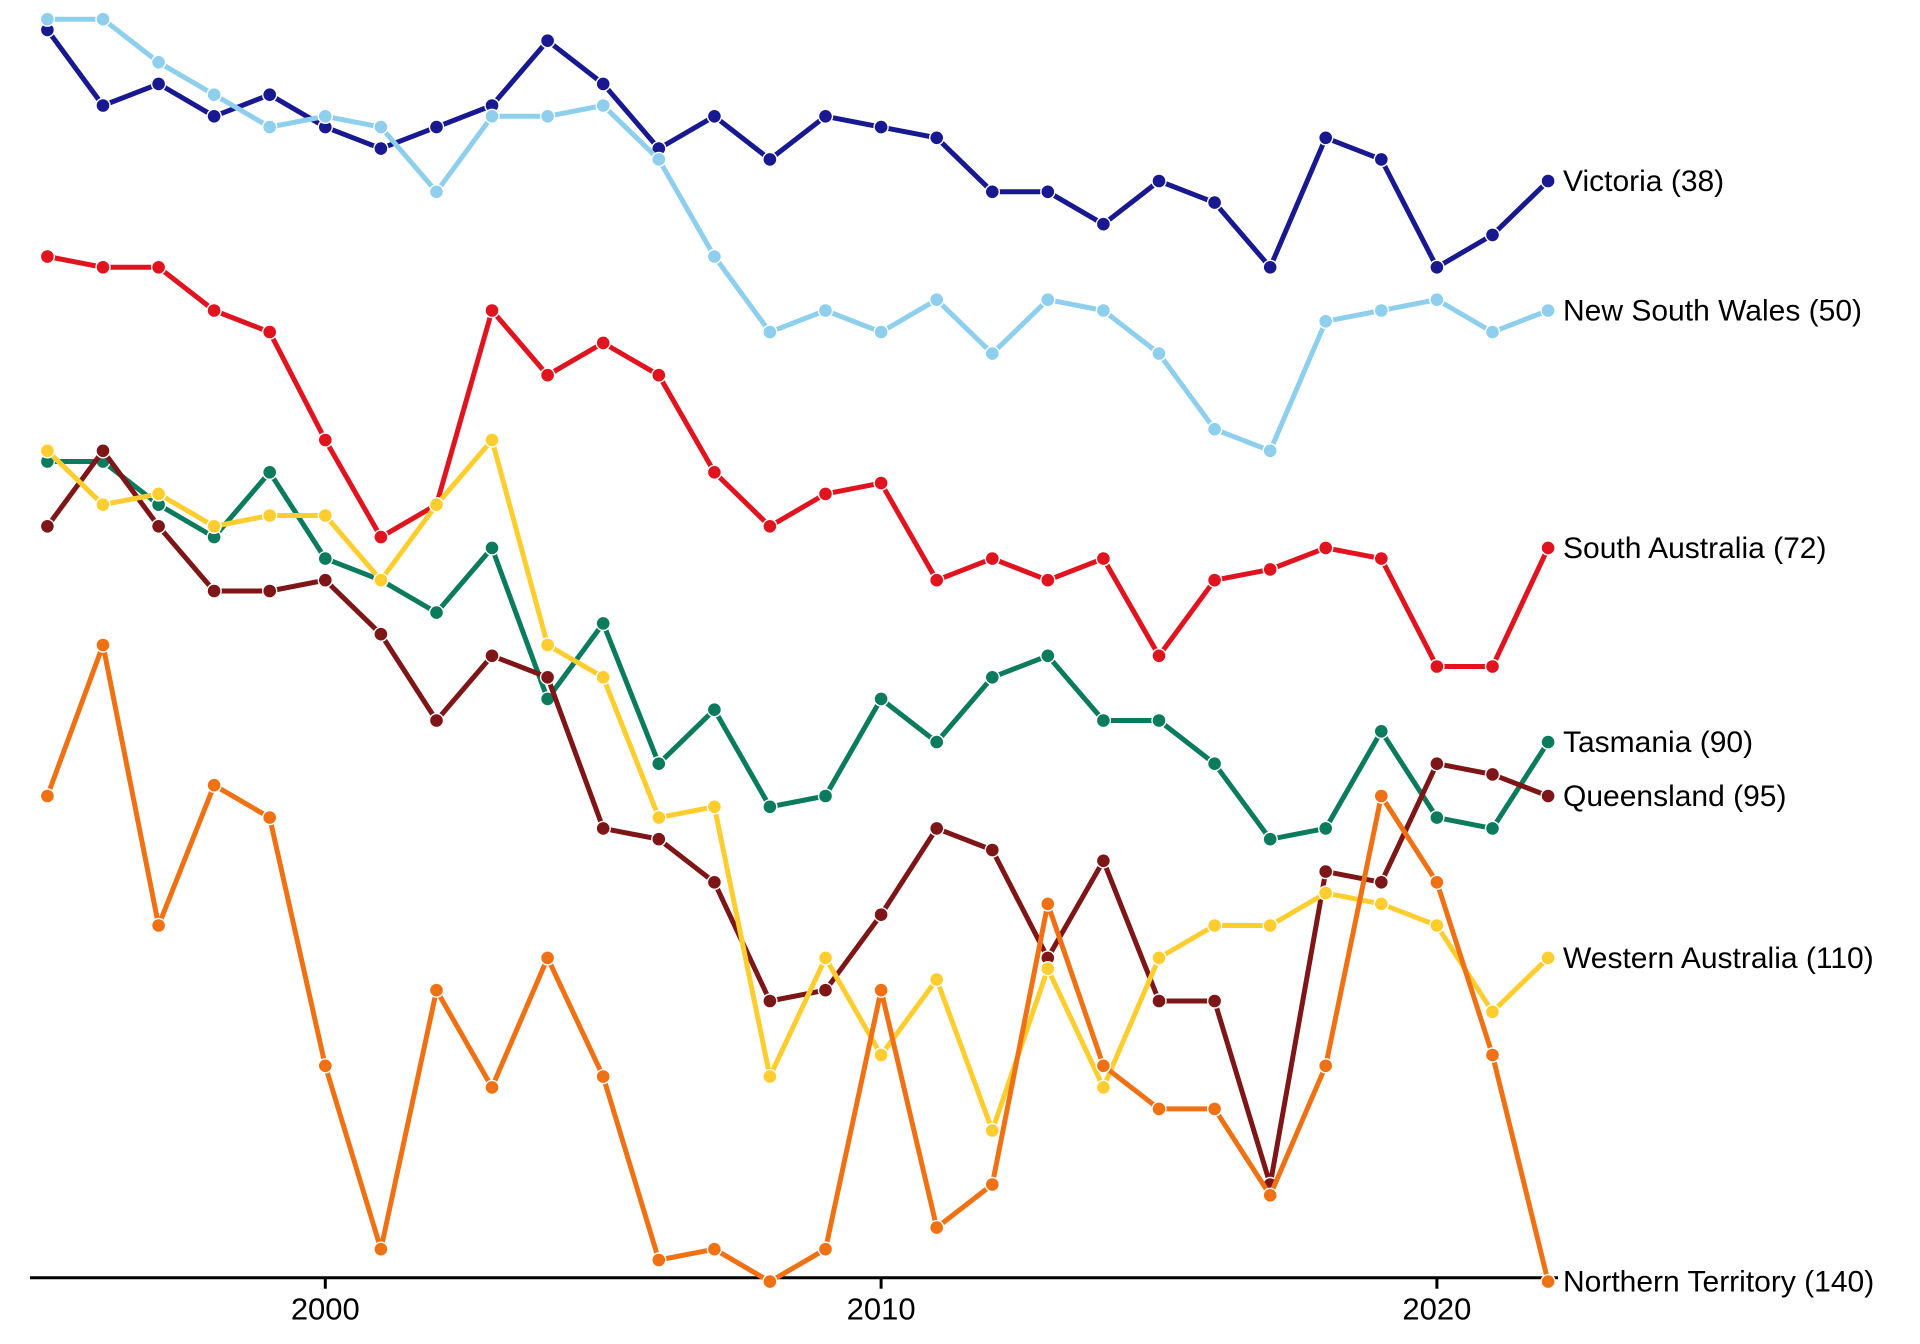  What do you see at coordinates (1159, 181) in the screenshot?
I see `data-point-victoria-2015` at bounding box center [1159, 181].